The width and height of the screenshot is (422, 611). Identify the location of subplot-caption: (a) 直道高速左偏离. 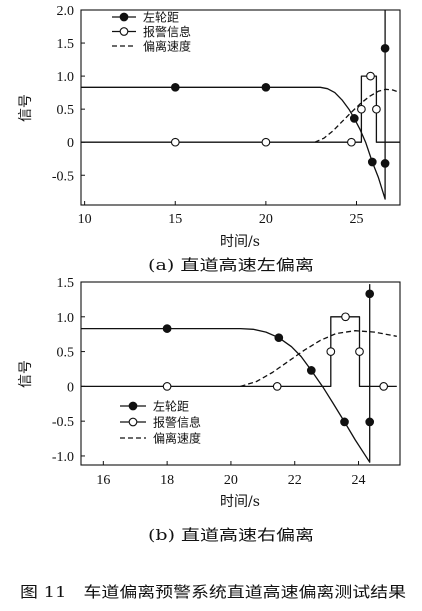
(231, 265).